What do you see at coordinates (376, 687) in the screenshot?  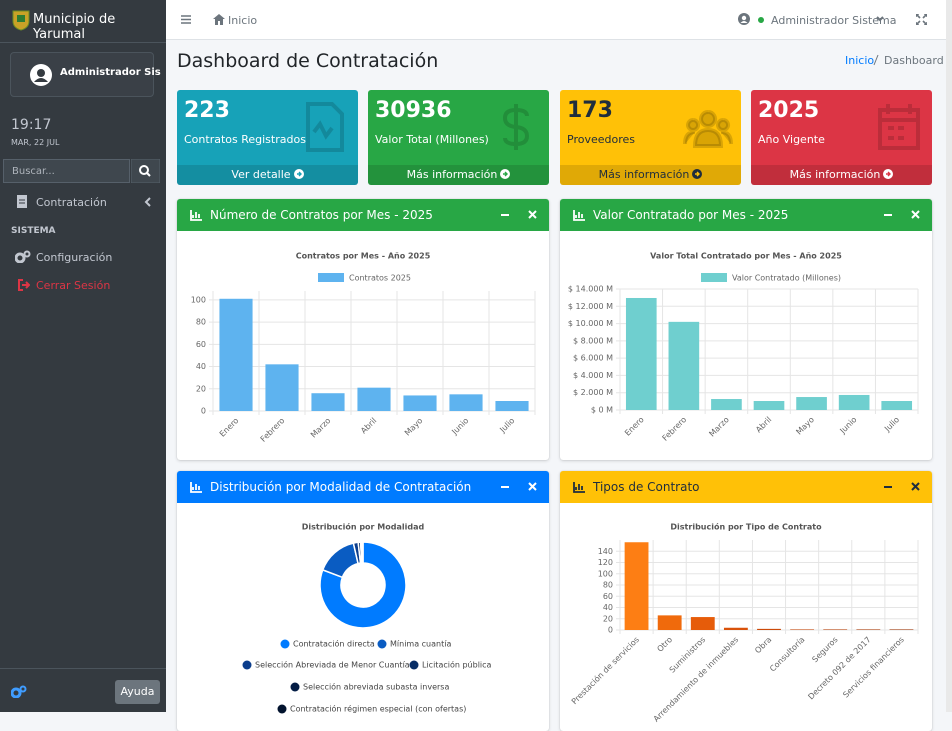 I see `legend-label: Selección abreviada subasta inversa` at bounding box center [376, 687].